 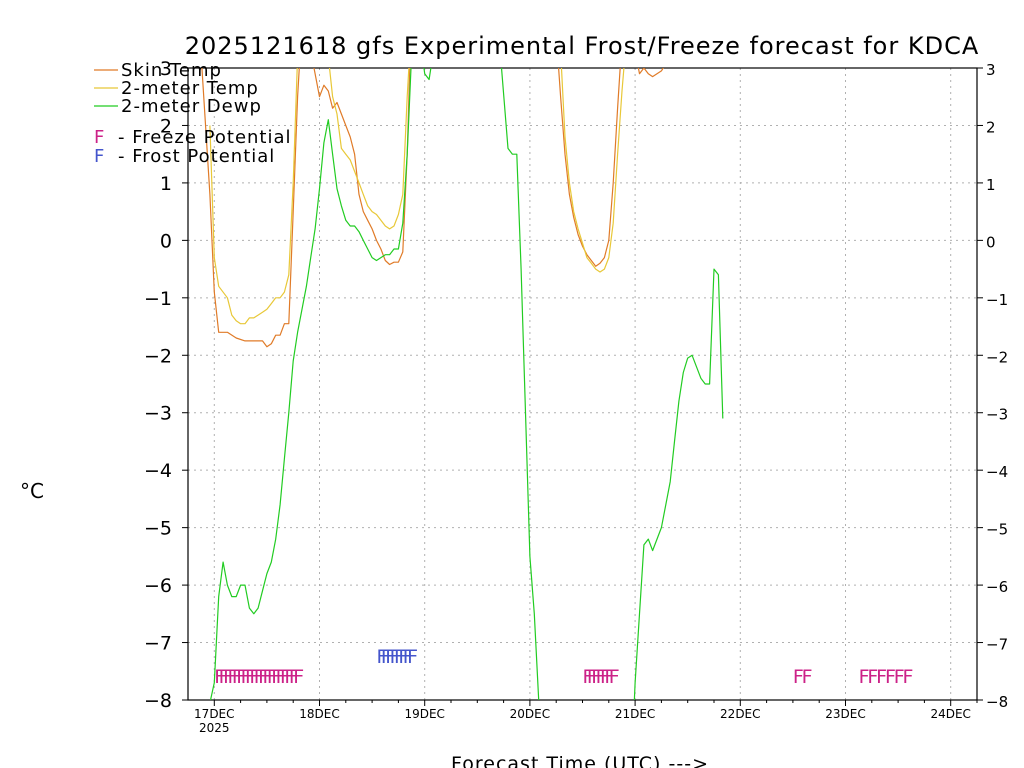 What do you see at coordinates (158, 529) in the screenshot?
I see `y-tick-label-left: −5` at bounding box center [158, 529].